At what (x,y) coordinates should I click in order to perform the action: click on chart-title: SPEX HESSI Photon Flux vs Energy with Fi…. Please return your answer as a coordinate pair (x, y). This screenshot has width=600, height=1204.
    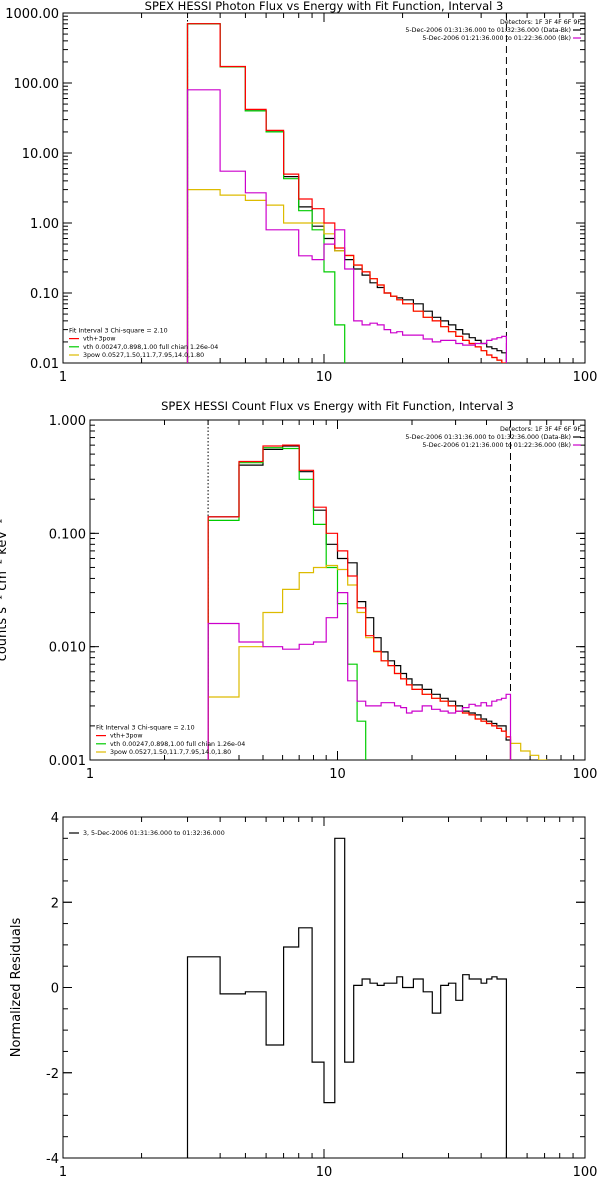
    Looking at the image, I should click on (324, 6).